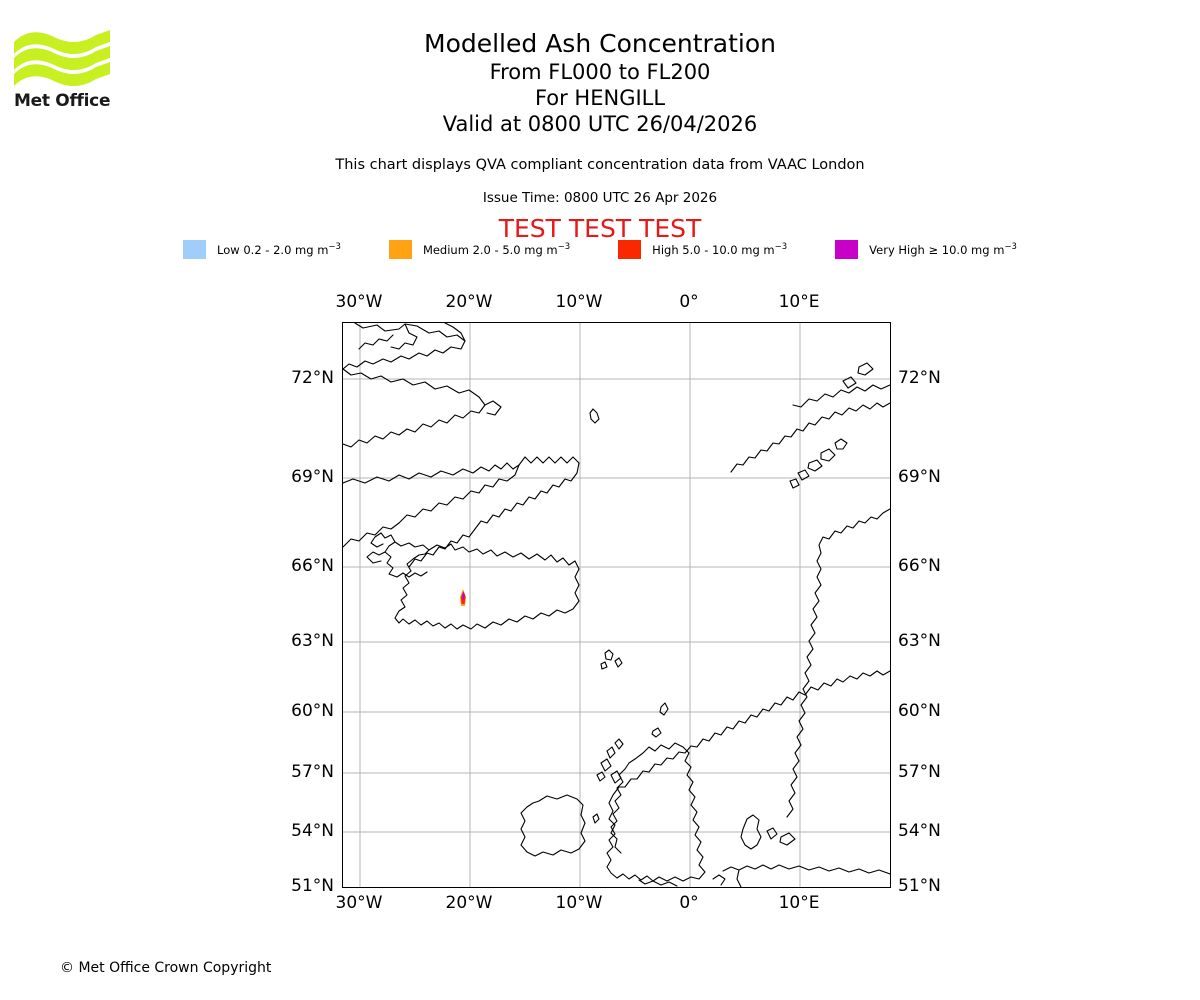  Describe the element at coordinates (600, 198) in the screenshot. I see `issue-time: Issue Time: 0800 UTC 26 Apr 2026` at that location.